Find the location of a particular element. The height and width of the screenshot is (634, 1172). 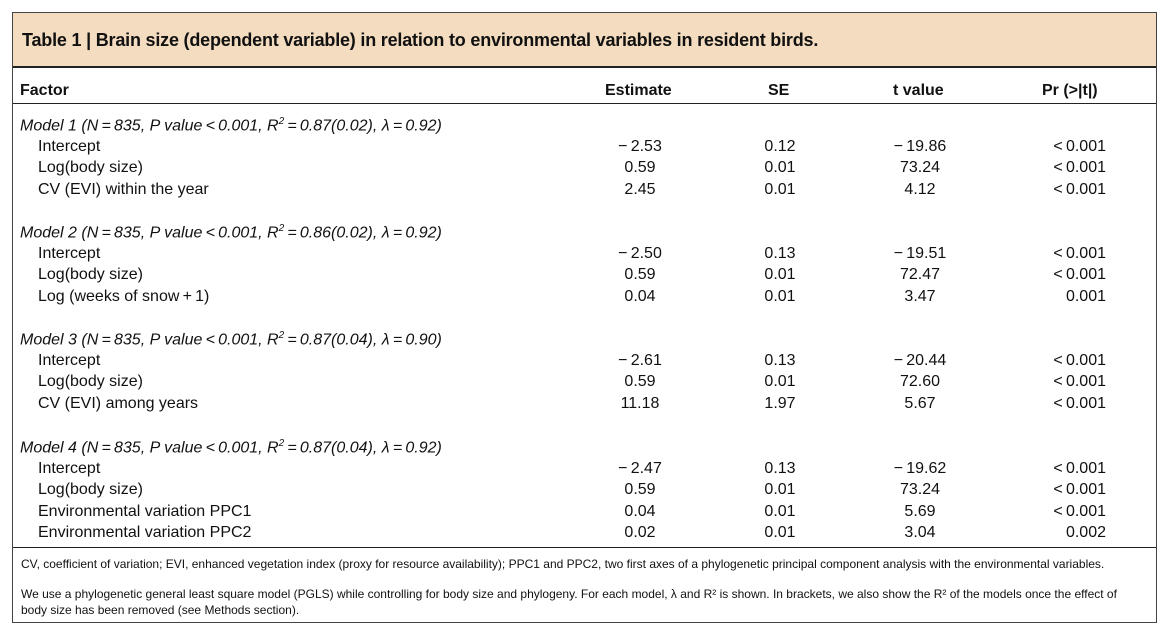

model-header-text: Model 3 (N = 835, P value < 0.001, R is located at coordinates (149, 340).